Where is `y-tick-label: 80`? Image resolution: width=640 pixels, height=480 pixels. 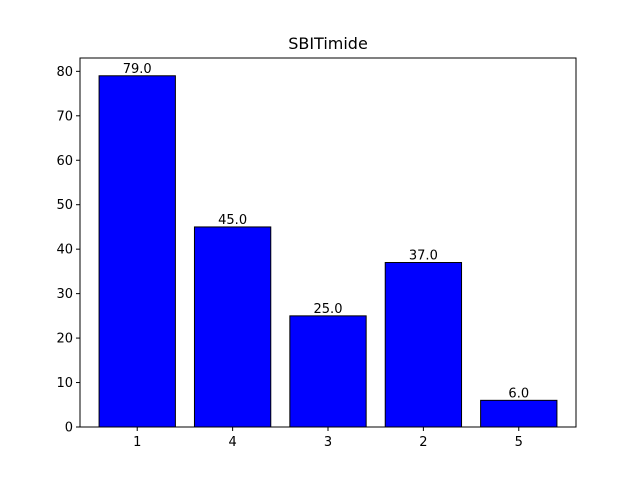
y-tick-label: 80 is located at coordinates (64, 72).